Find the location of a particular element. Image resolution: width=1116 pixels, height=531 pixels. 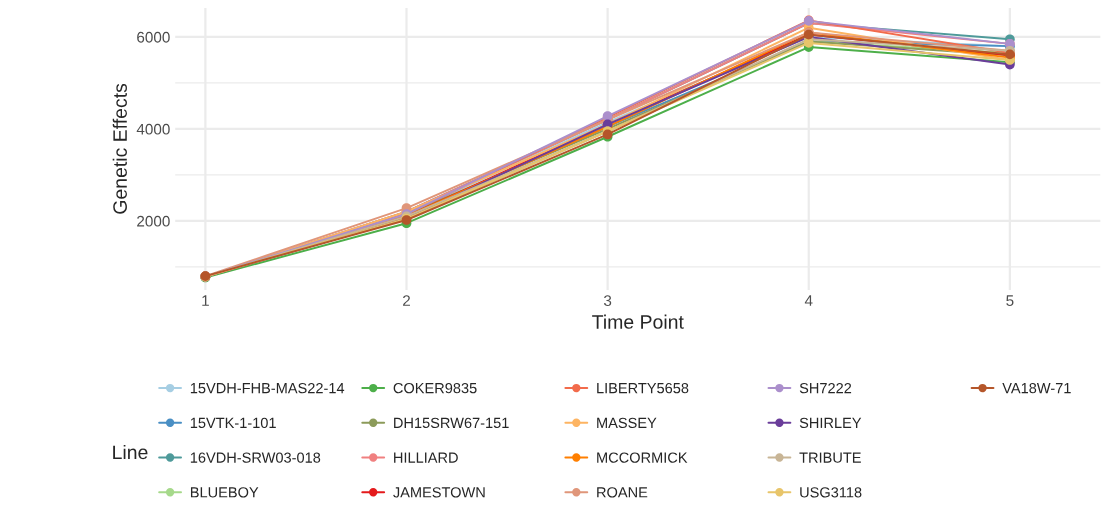

x-axis-title: Time Point is located at coordinates (638, 321).